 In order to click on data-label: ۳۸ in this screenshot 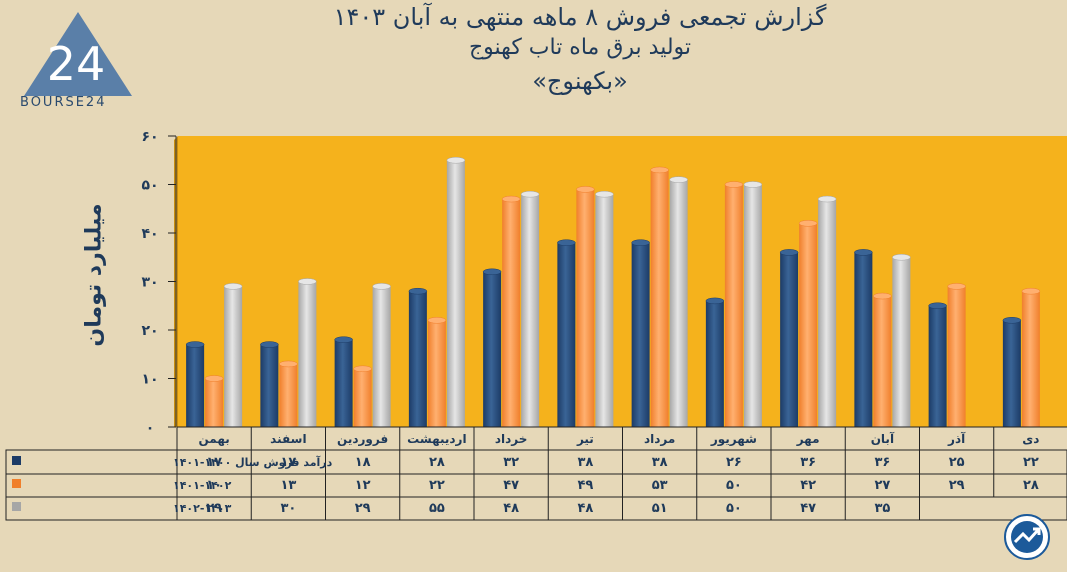, I will do `click(660, 462)`.